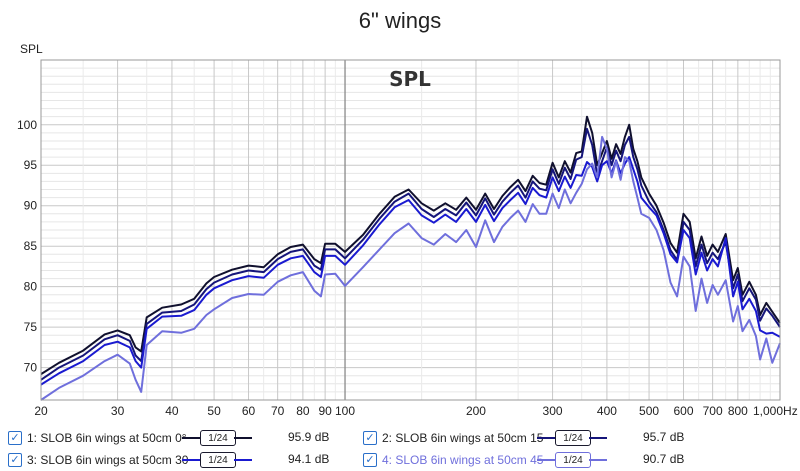 This screenshot has height=471, width=800. I want to click on legend-value: 90.7 dB, so click(664, 459).